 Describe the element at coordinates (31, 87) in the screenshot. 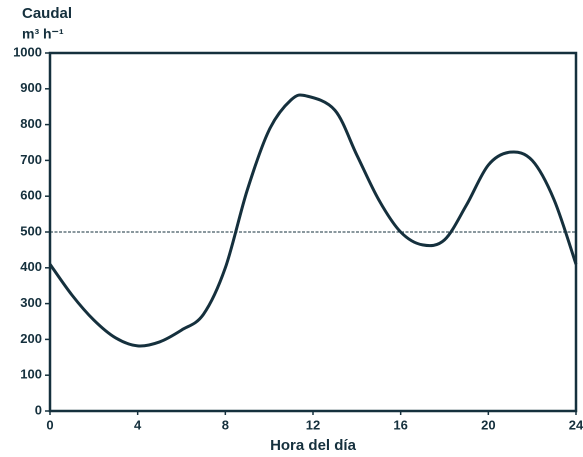

I see `y-tick-label: 900` at that location.